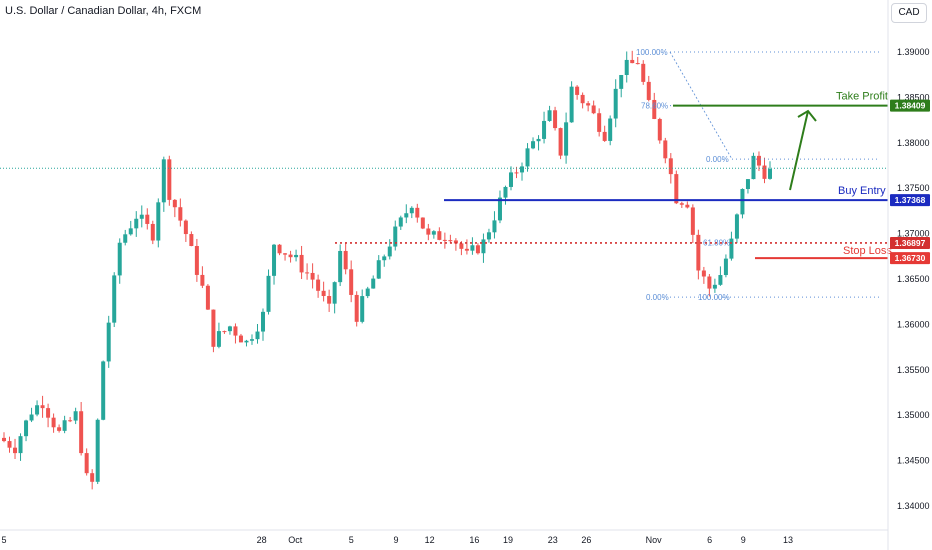  Describe the element at coordinates (910, 258) in the screenshot. I see `price-tag-label: 1.36730` at that location.